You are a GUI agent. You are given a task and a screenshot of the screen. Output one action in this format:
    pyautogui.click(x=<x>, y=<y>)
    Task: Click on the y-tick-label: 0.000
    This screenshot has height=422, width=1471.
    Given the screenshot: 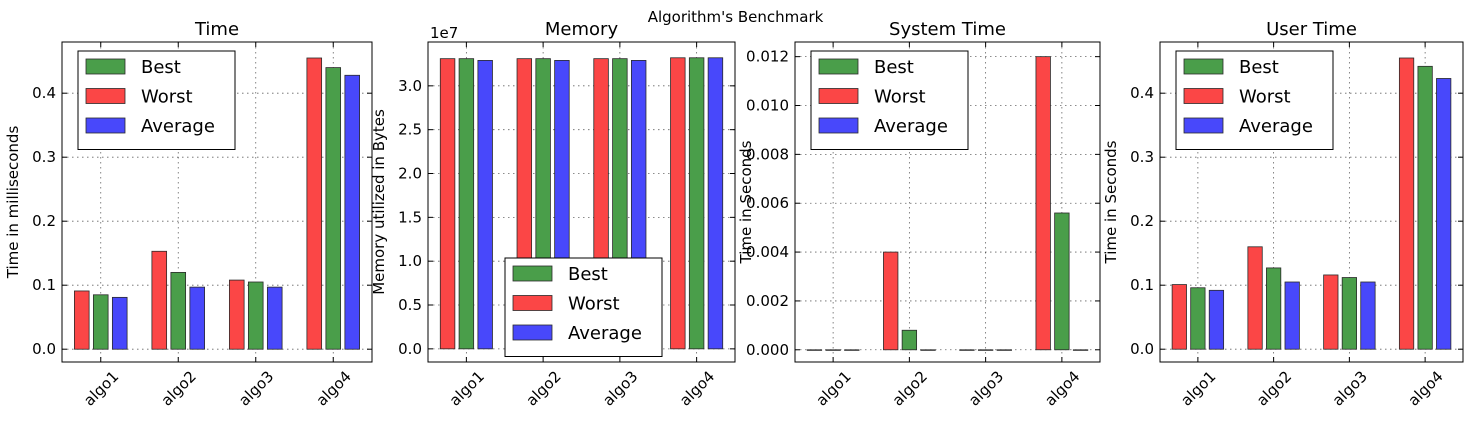 What is the action you would take?
    pyautogui.click(x=767, y=350)
    